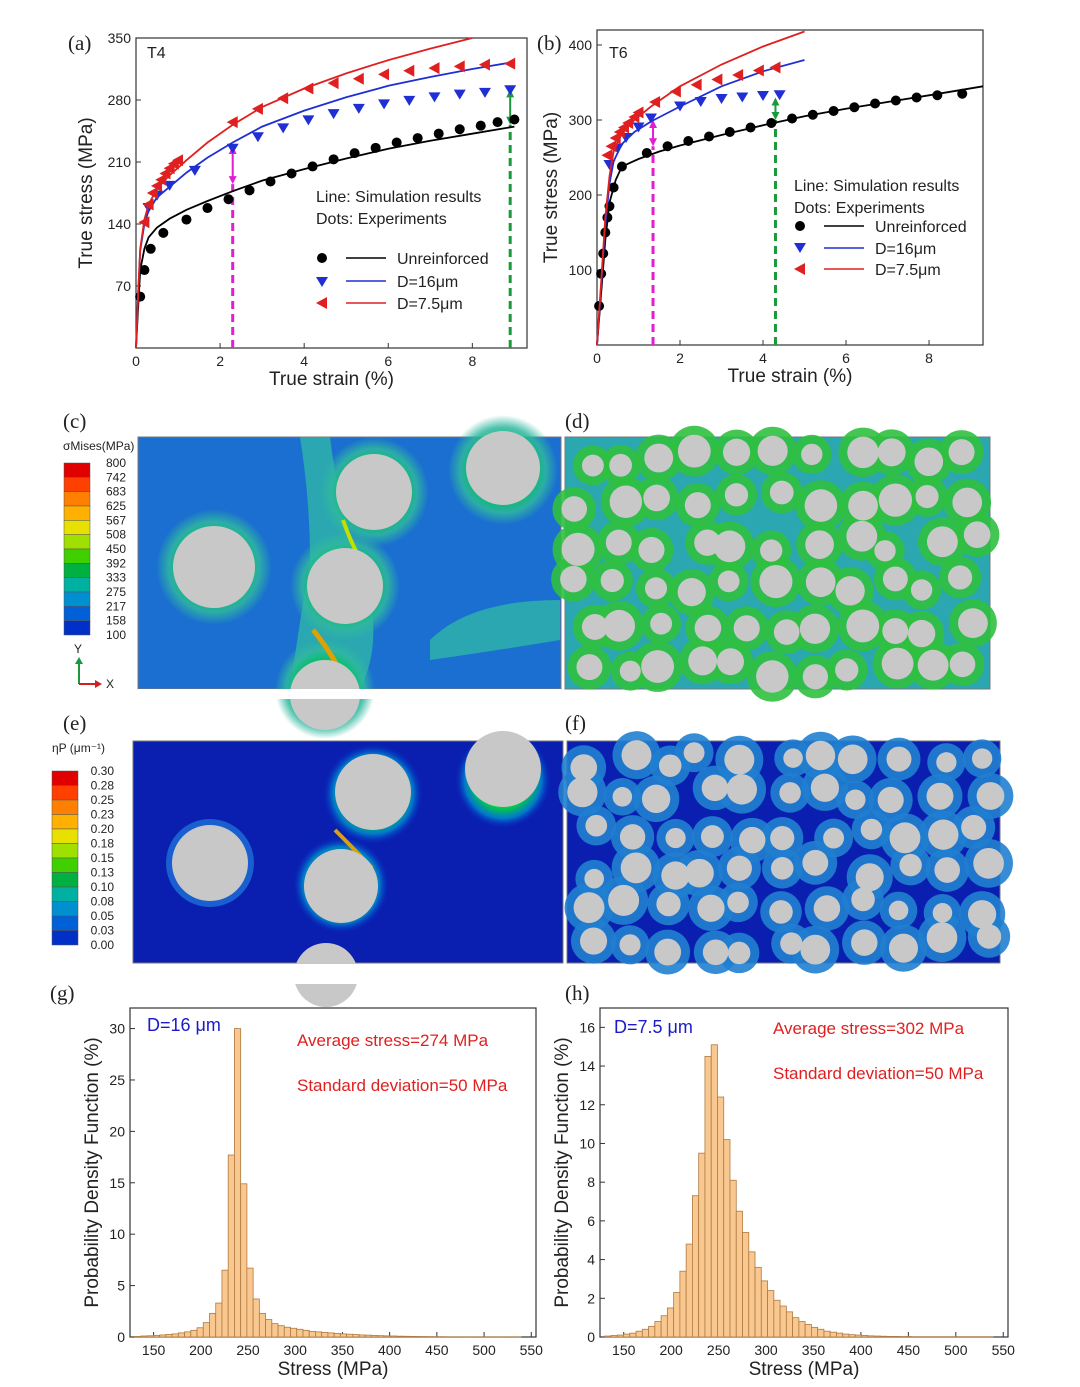 This screenshot has height=1387, width=1080. What do you see at coordinates (700, 188) in the screenshot?
I see `simulation-line` at bounding box center [700, 188].